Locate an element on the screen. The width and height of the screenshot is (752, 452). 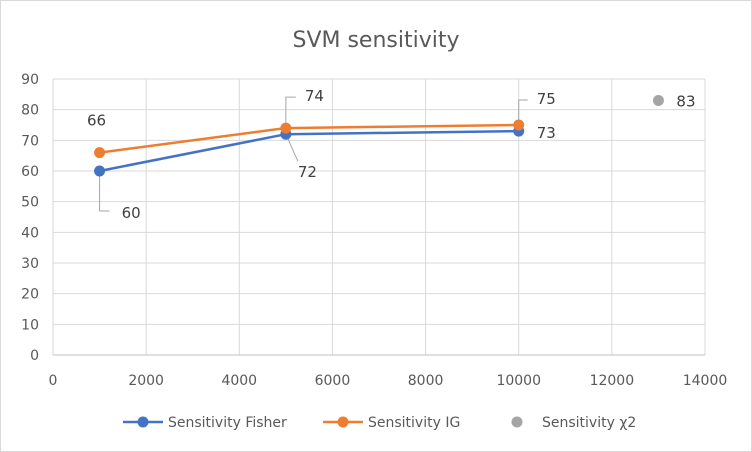
data-label: 60 is located at coordinates (131, 213).